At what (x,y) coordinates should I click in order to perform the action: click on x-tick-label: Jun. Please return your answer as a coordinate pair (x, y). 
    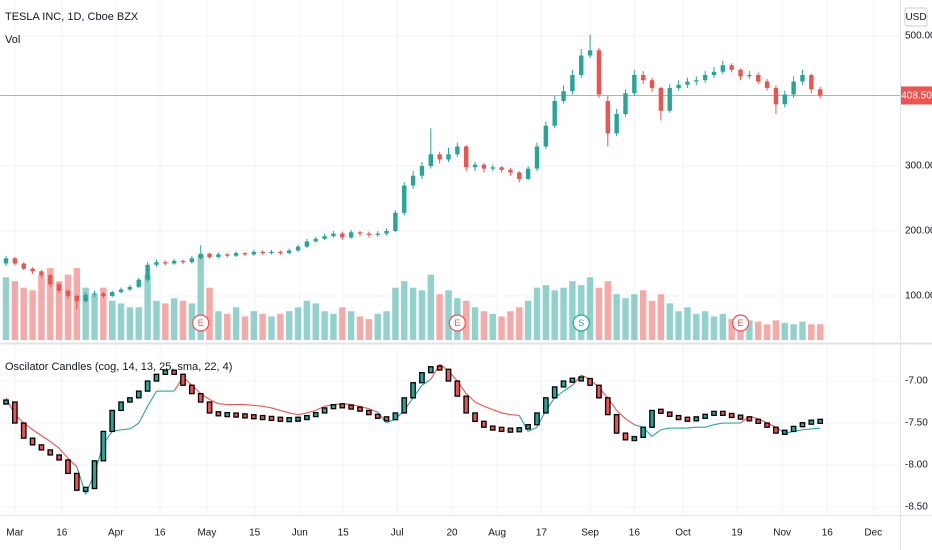
    Looking at the image, I should click on (300, 533).